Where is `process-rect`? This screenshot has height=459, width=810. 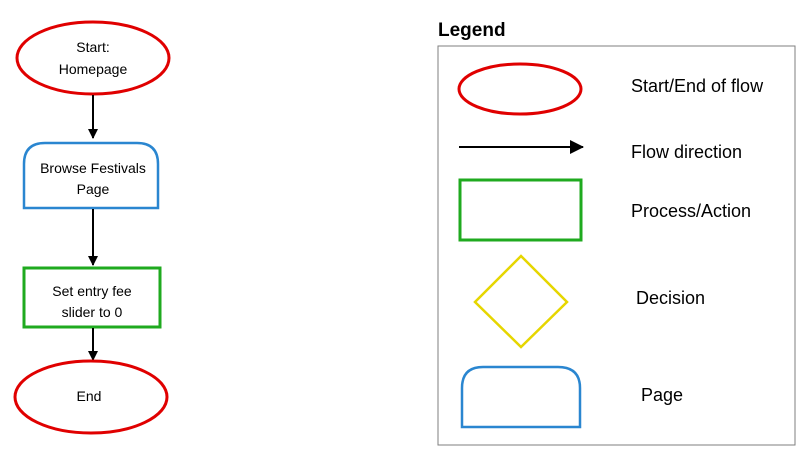 process-rect is located at coordinates (92, 297).